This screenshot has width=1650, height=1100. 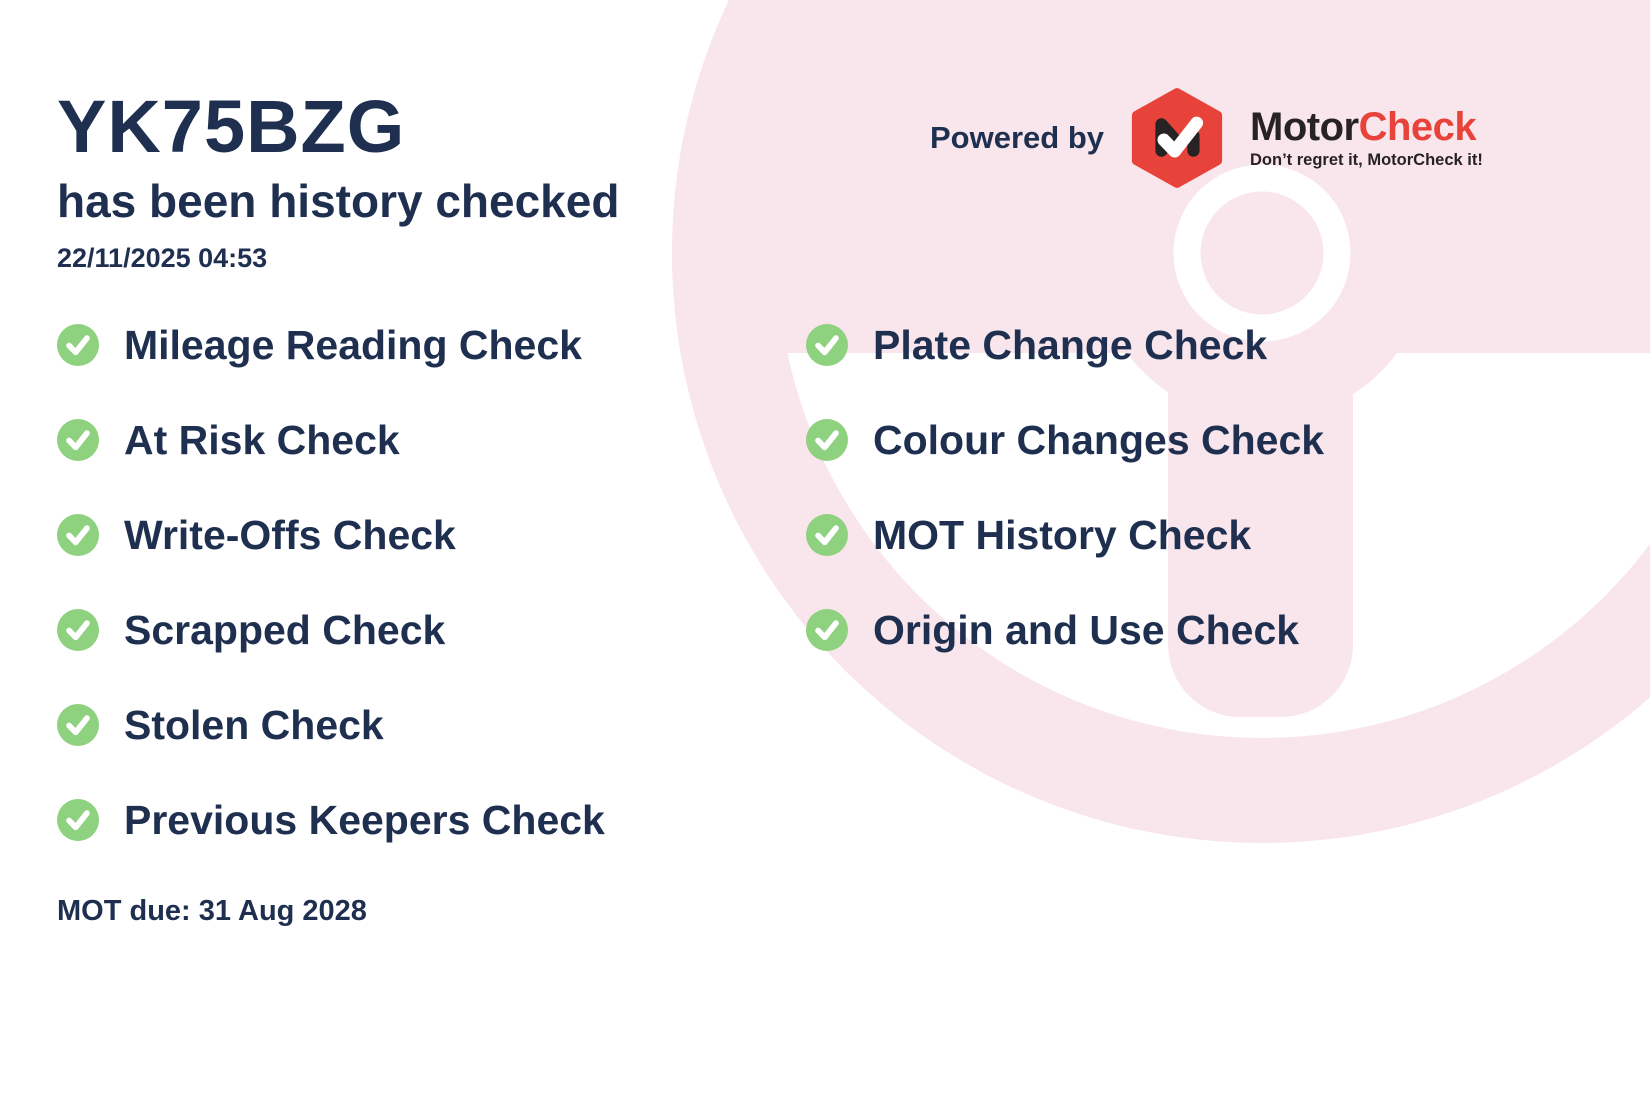 I want to click on check-item-label: Write-Offs Check, so click(x=290, y=534).